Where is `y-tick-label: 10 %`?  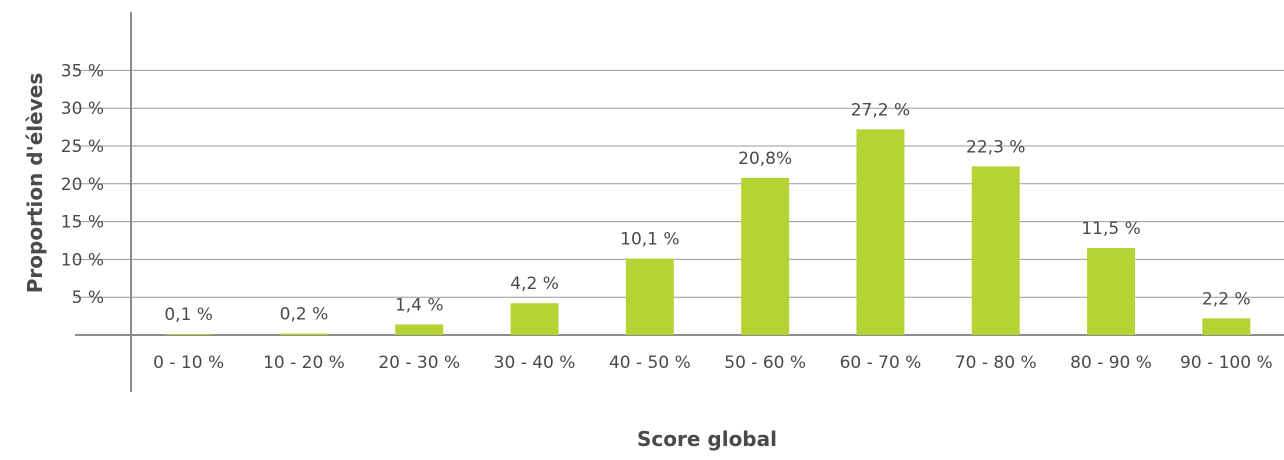
y-tick-label: 10 % is located at coordinates (82, 260).